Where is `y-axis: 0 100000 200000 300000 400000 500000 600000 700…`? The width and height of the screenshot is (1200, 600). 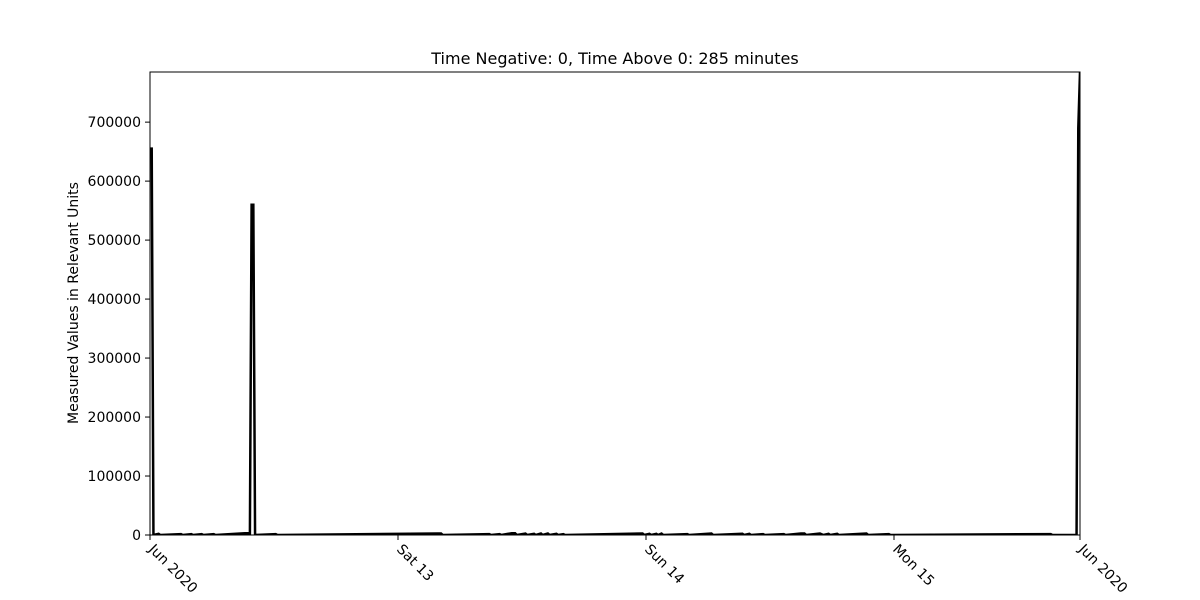 y-axis: 0 100000 200000 300000 400000 500000 600000 700… is located at coordinates (119, 329).